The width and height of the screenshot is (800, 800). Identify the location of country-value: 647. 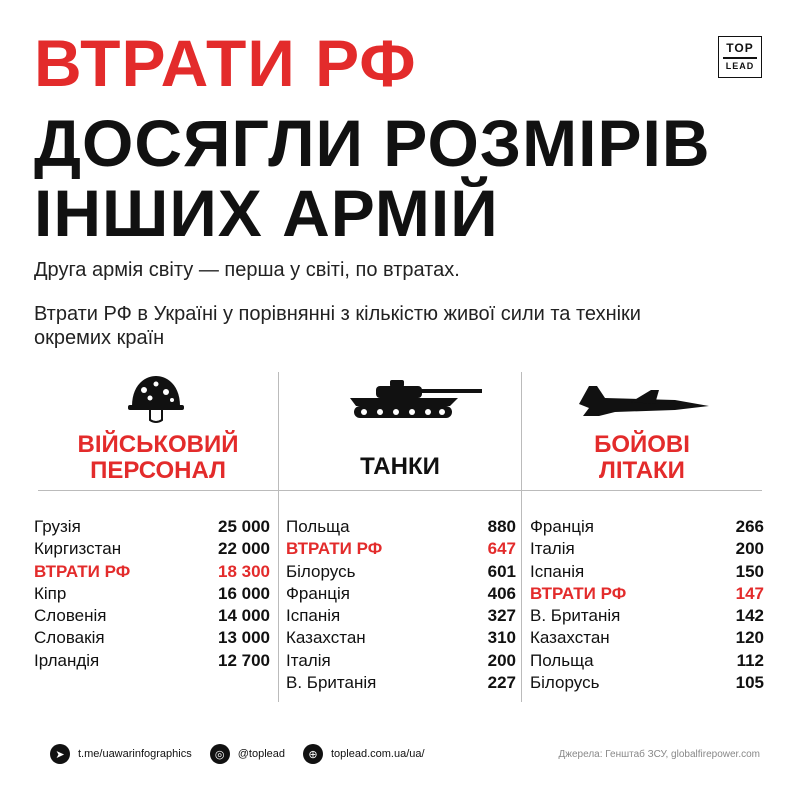
(501, 549).